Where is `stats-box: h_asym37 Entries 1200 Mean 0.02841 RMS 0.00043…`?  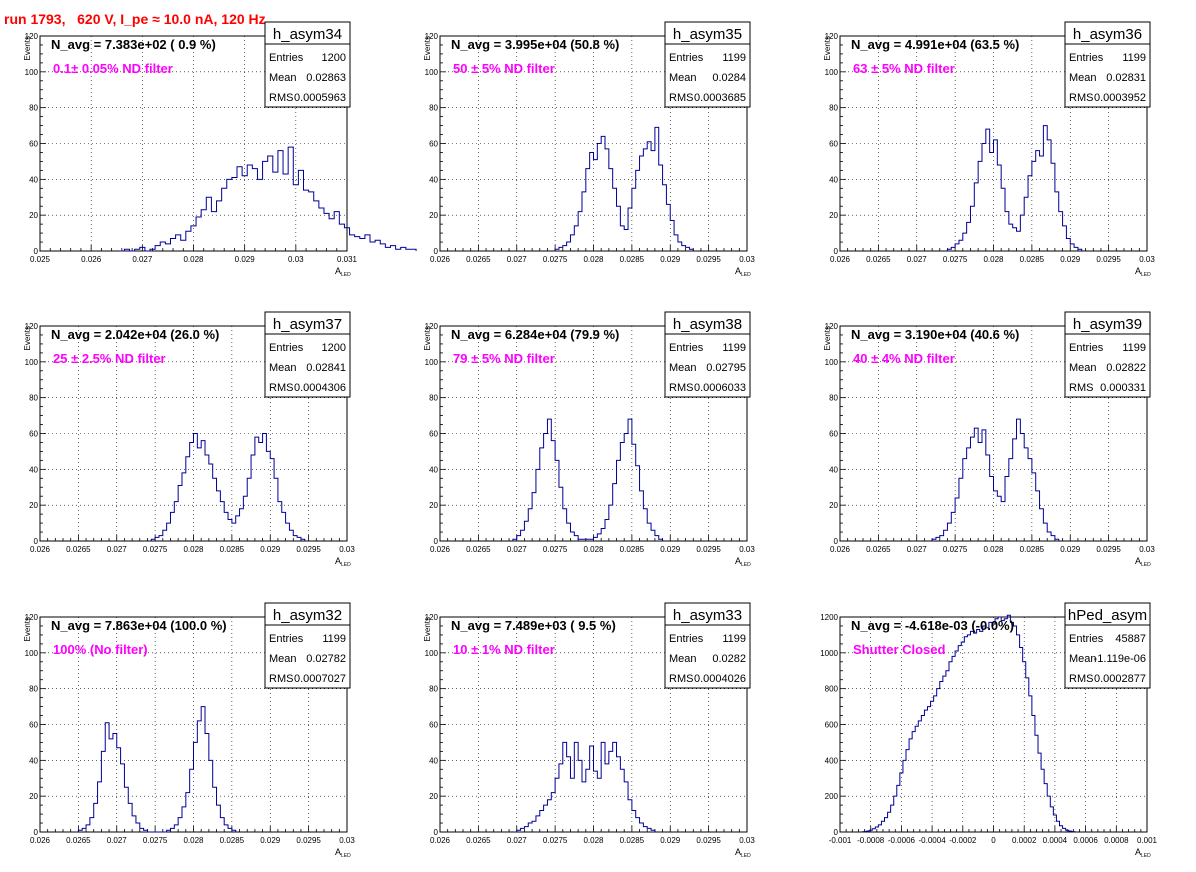
stats-box: h_asym37 Entries 1200 Mean 0.02841 RMS 0.00043… is located at coordinates (307, 354).